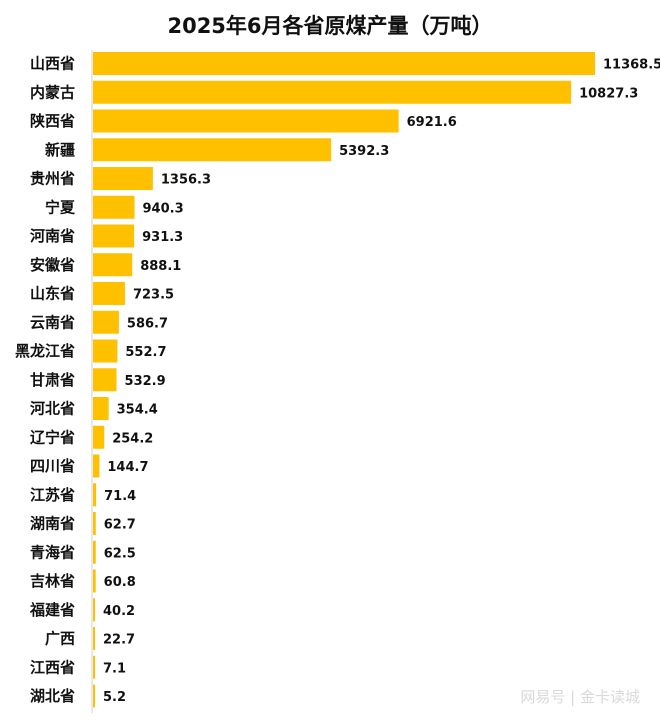 This screenshot has width=660, height=720. Describe the element at coordinates (45, 351) in the screenshot. I see `category-label: 黑龙江省` at that location.